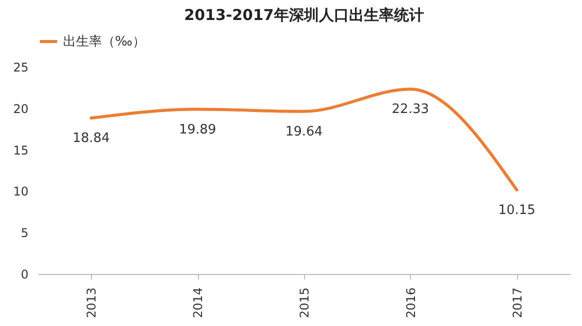 The height and width of the screenshot is (326, 582). Describe the element at coordinates (411, 303) in the screenshot. I see `x-tick-label: 2016` at that location.